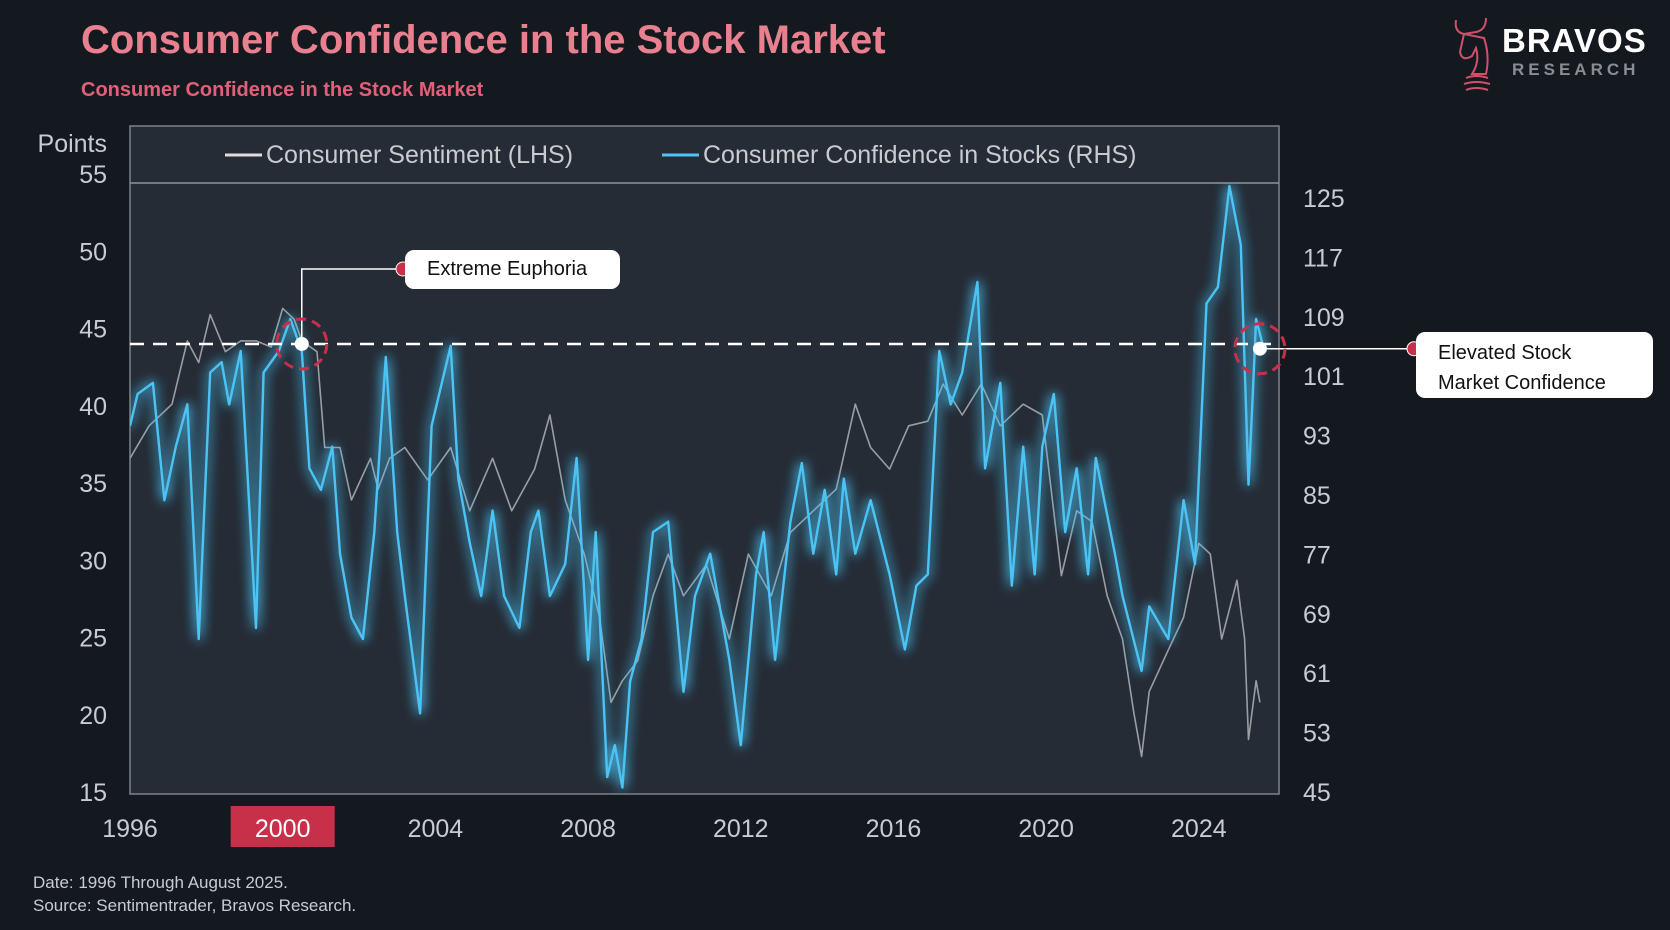 Image resolution: width=1670 pixels, height=930 pixels. Describe the element at coordinates (1324, 377) in the screenshot. I see `y-tick-right: 101` at that location.